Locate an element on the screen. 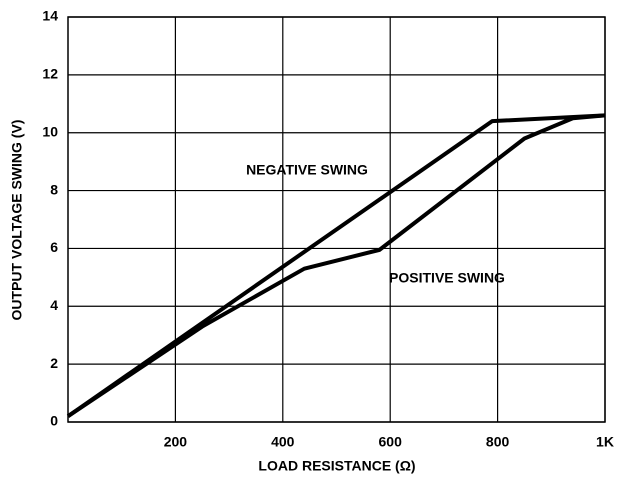 The width and height of the screenshot is (620, 484). y-tick-label: 10 is located at coordinates (50, 131).